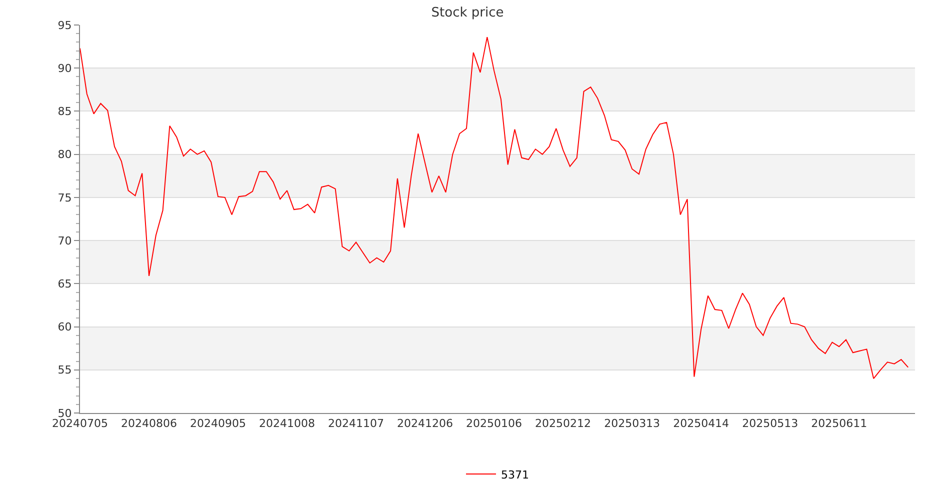 The width and height of the screenshot is (935, 500). I want to click on x-tick-label: 20250106, so click(494, 423).